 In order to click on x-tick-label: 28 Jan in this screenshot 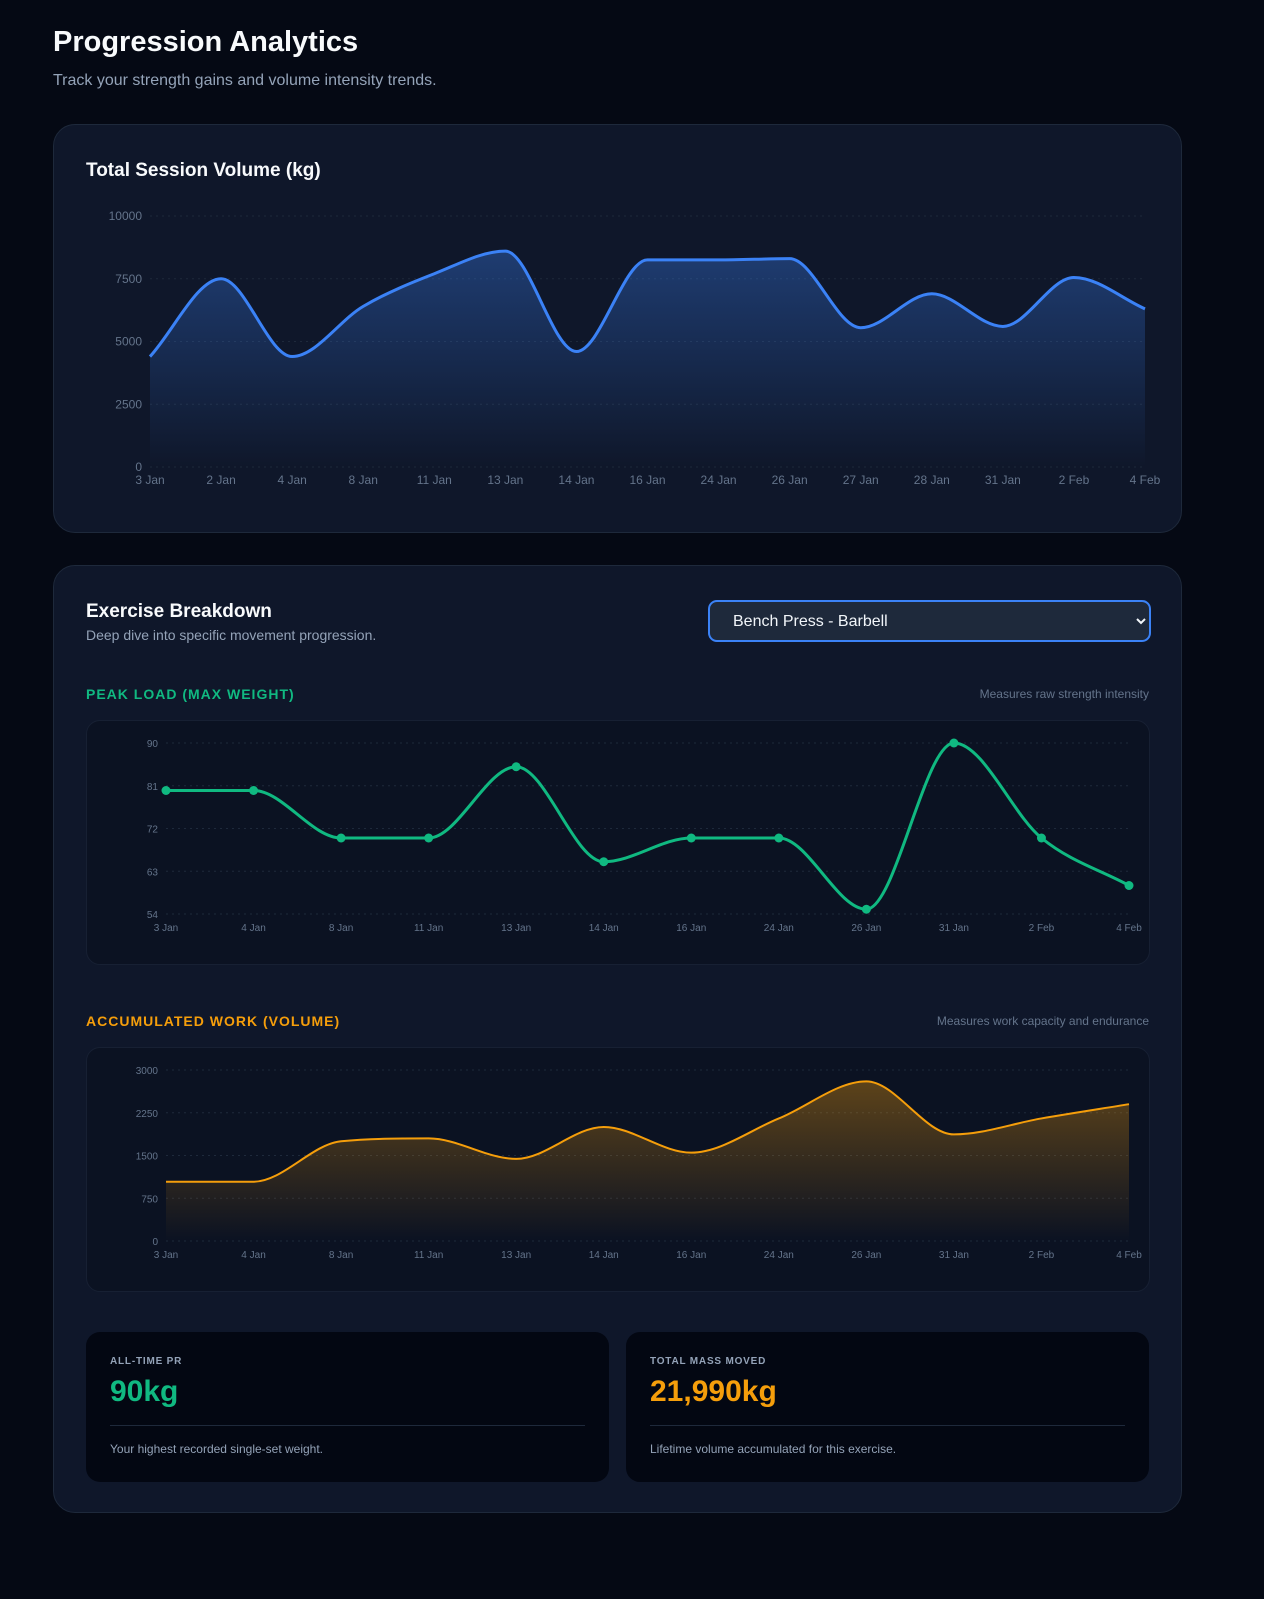, I will do `click(932, 480)`.